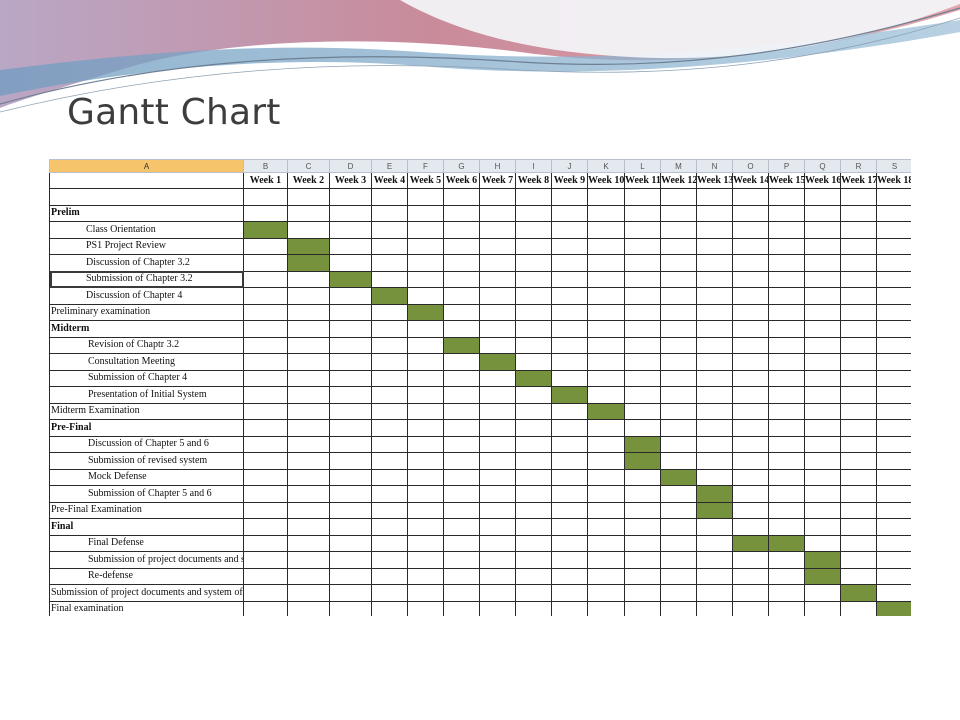 The width and height of the screenshot is (960, 720). Describe the element at coordinates (146, 428) in the screenshot. I see `phase-label: Pre-Final` at that location.